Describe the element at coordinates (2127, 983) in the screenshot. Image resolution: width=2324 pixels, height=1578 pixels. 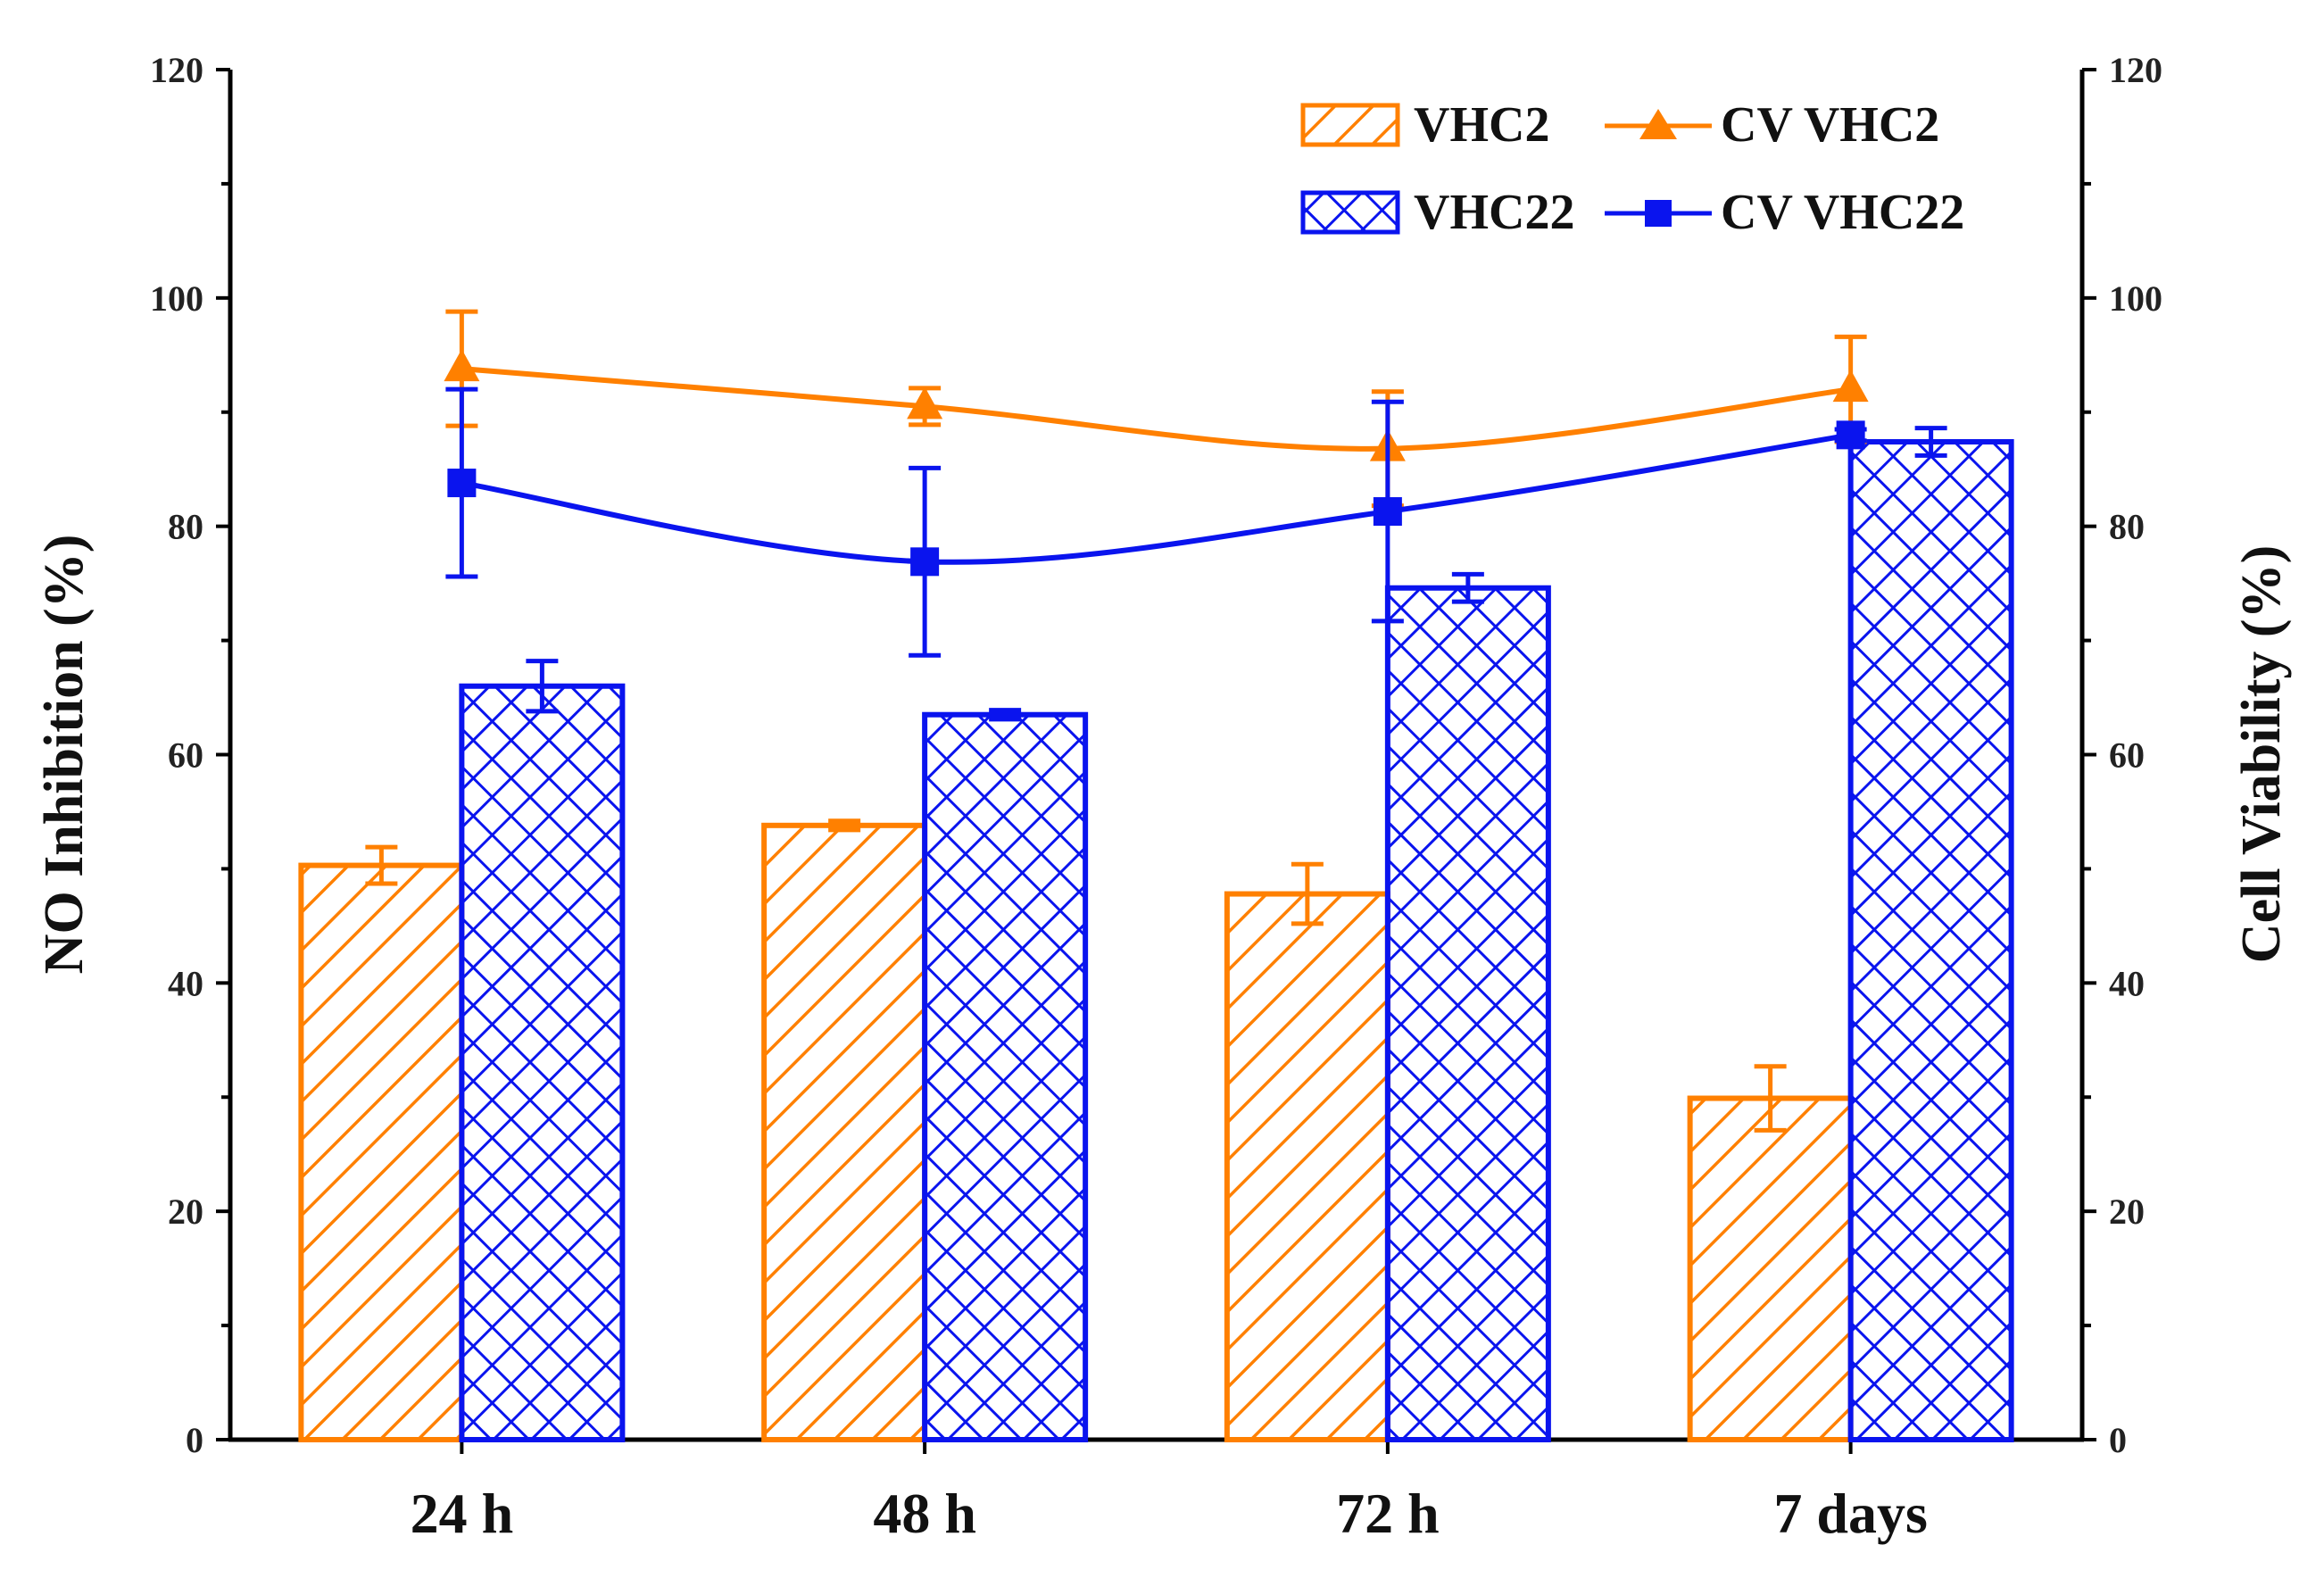
I see `y2-tick-label: 40` at that location.